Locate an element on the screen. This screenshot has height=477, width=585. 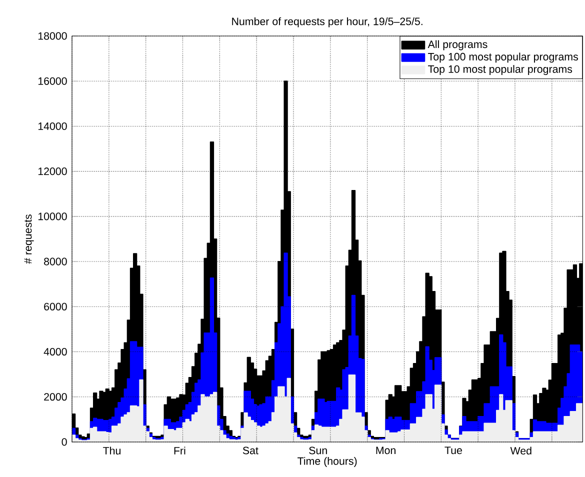
y-tick-label: 6000 is located at coordinates (55, 306).